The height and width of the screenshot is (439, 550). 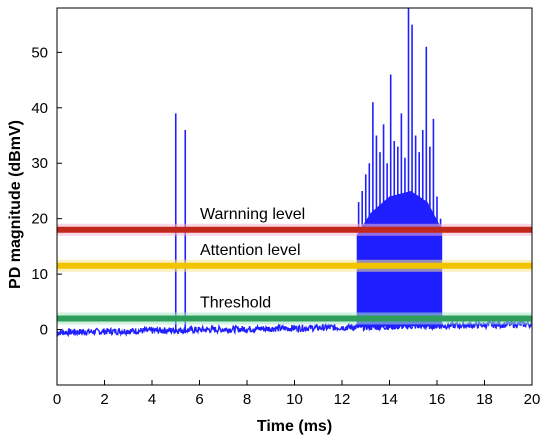 What do you see at coordinates (44, 330) in the screenshot?
I see `y-tick-label-0: 0` at bounding box center [44, 330].